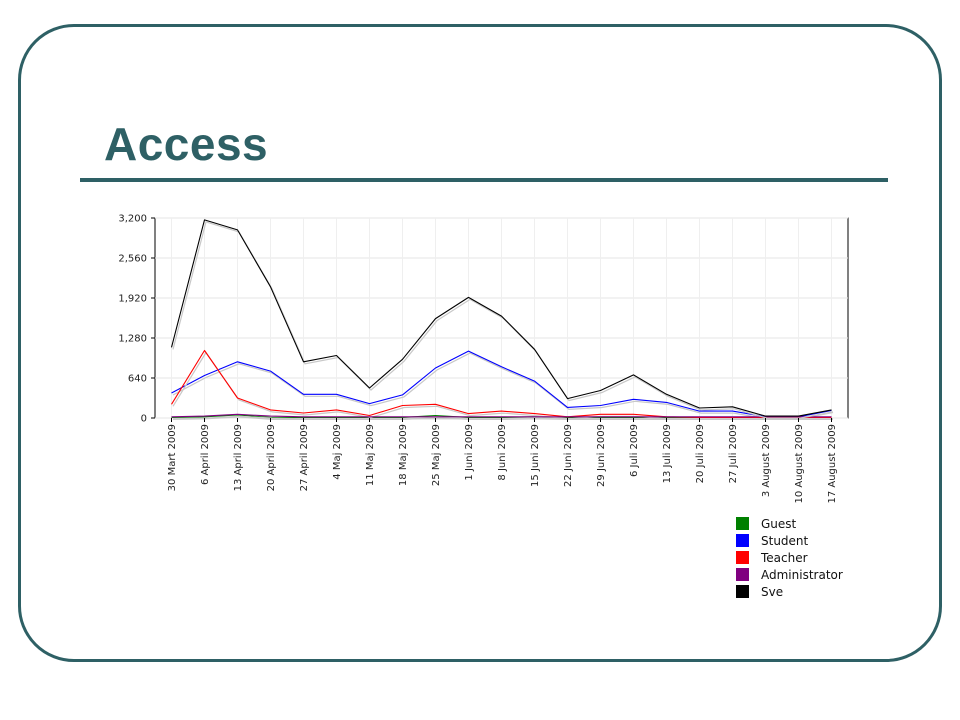 The image size is (960, 720). What do you see at coordinates (205, 454) in the screenshot?
I see `x-tick-label: 6 April 2009` at bounding box center [205, 454].